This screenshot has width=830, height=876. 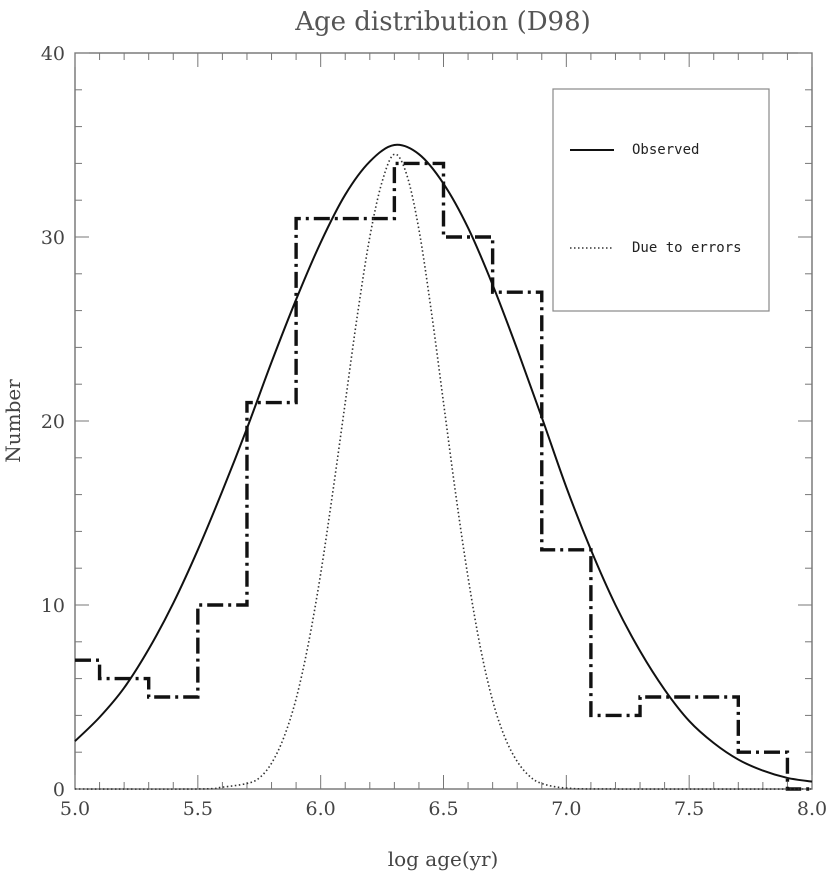 What do you see at coordinates (59, 790) in the screenshot?
I see `y-tick-label: 0` at bounding box center [59, 790].